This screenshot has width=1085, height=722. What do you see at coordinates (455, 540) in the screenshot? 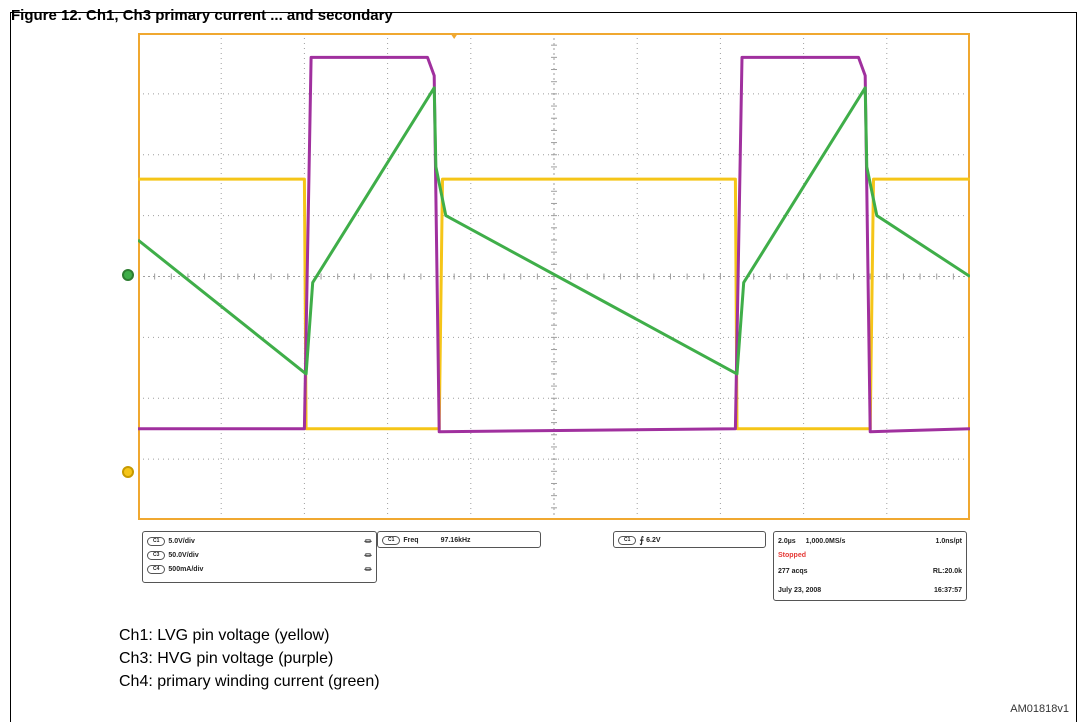
I see `measurement-value: 97.16kHz` at bounding box center [455, 540].